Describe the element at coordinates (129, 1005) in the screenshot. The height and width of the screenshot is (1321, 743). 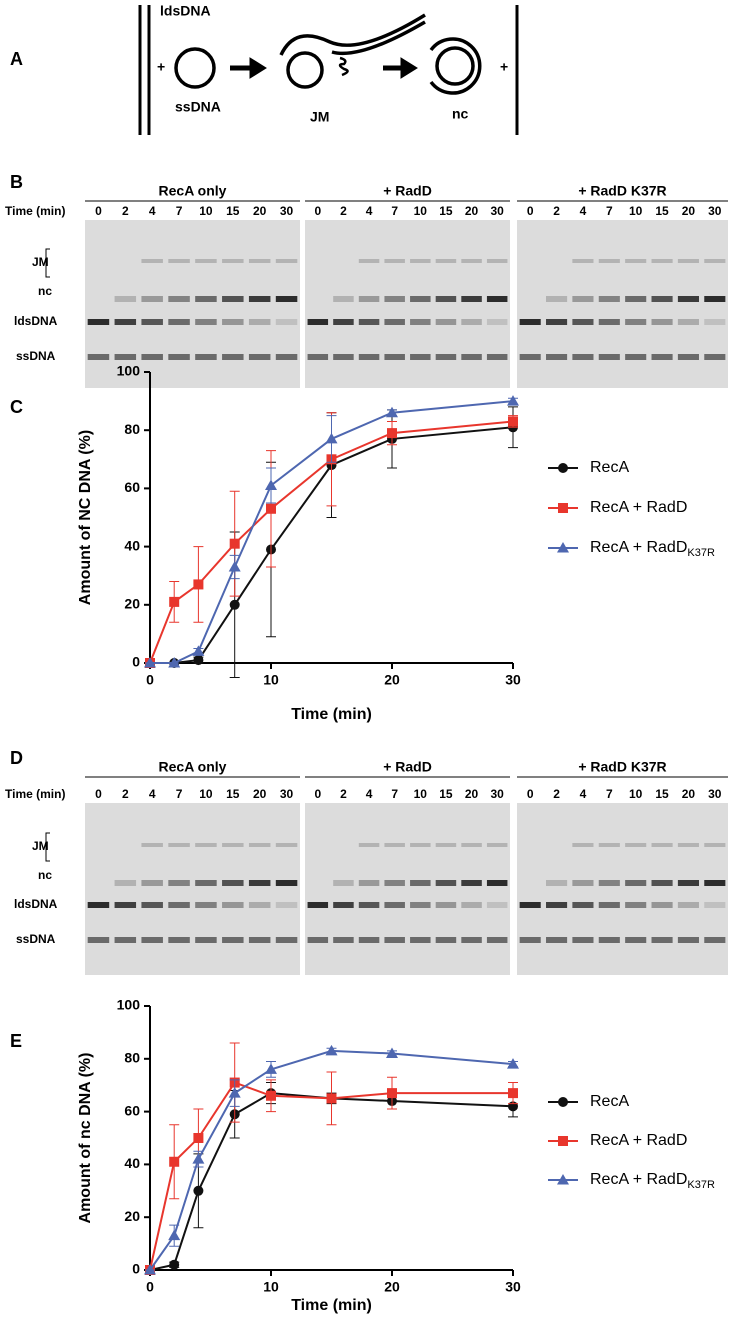
I see `y-tick-label: 100` at that location.